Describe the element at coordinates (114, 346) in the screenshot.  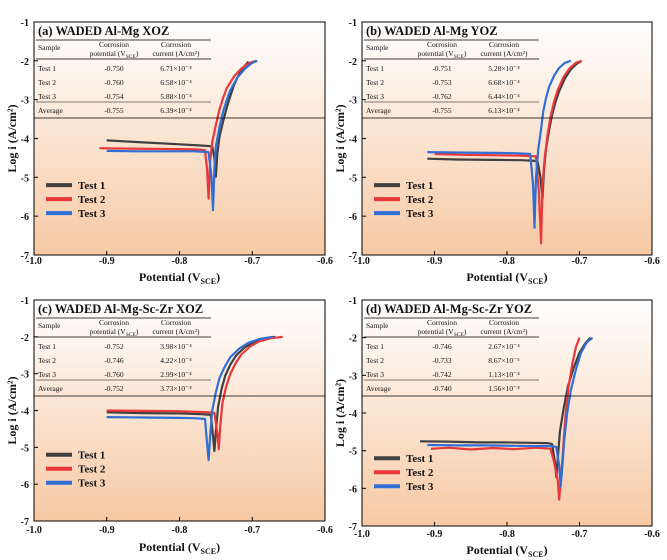
I see `table-cell-potential: -0.752` at that location.